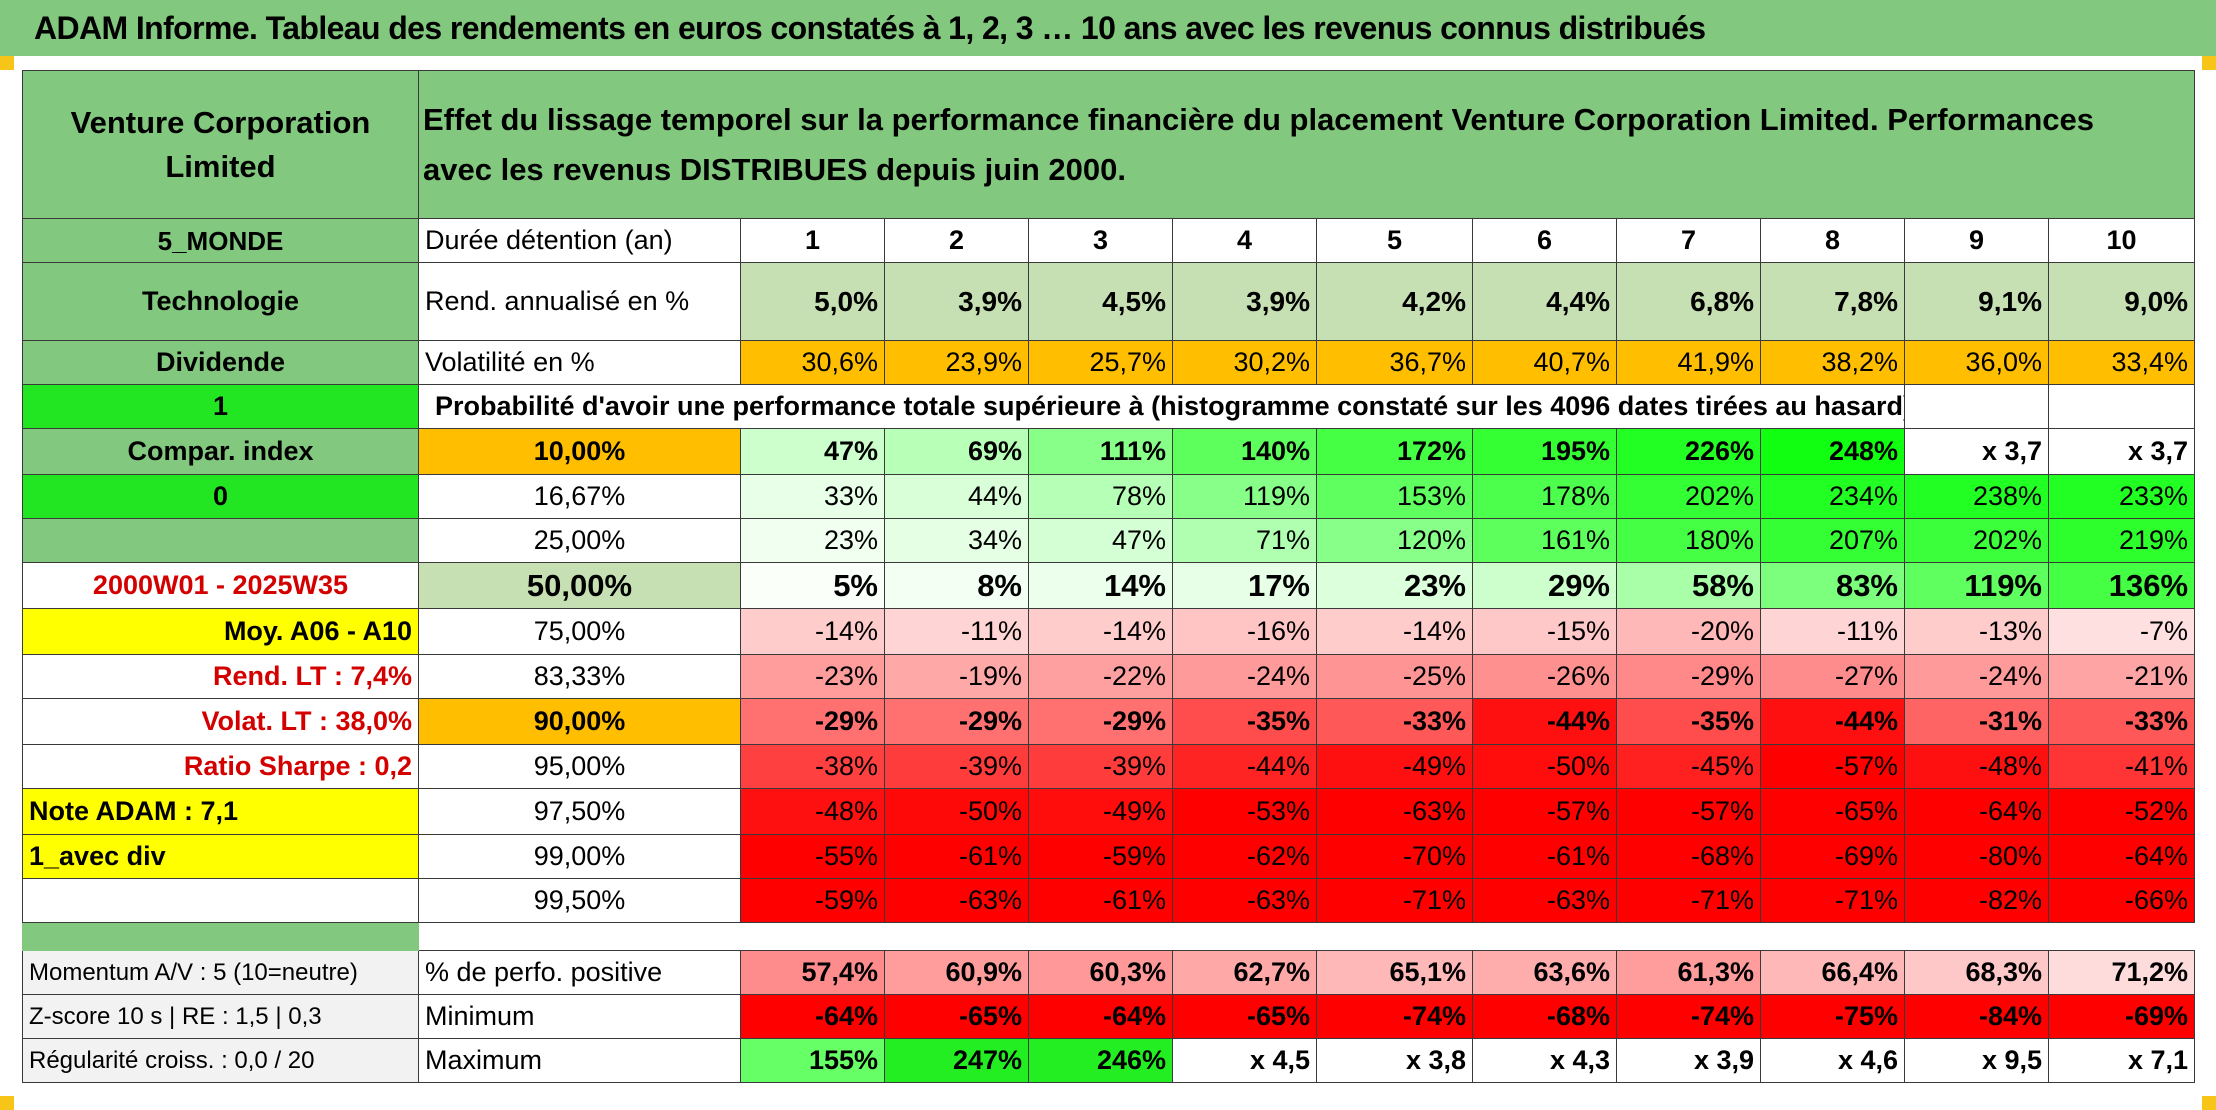 Image resolution: width=2216 pixels, height=1110 pixels. What do you see at coordinates (1976, 721) in the screenshot?
I see `quantile-value: -31%` at bounding box center [1976, 721].